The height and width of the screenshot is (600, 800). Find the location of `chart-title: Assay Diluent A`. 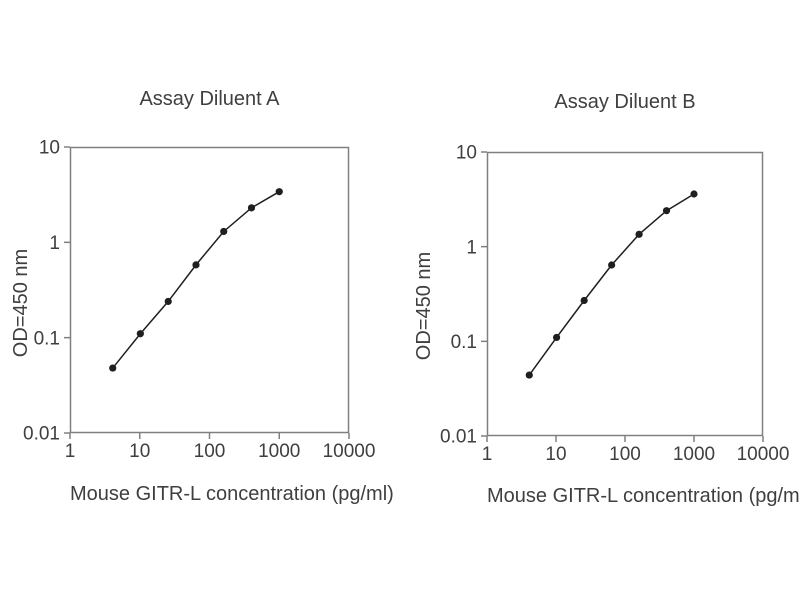

chart-title: Assay Diluent A is located at coordinates (209, 99).